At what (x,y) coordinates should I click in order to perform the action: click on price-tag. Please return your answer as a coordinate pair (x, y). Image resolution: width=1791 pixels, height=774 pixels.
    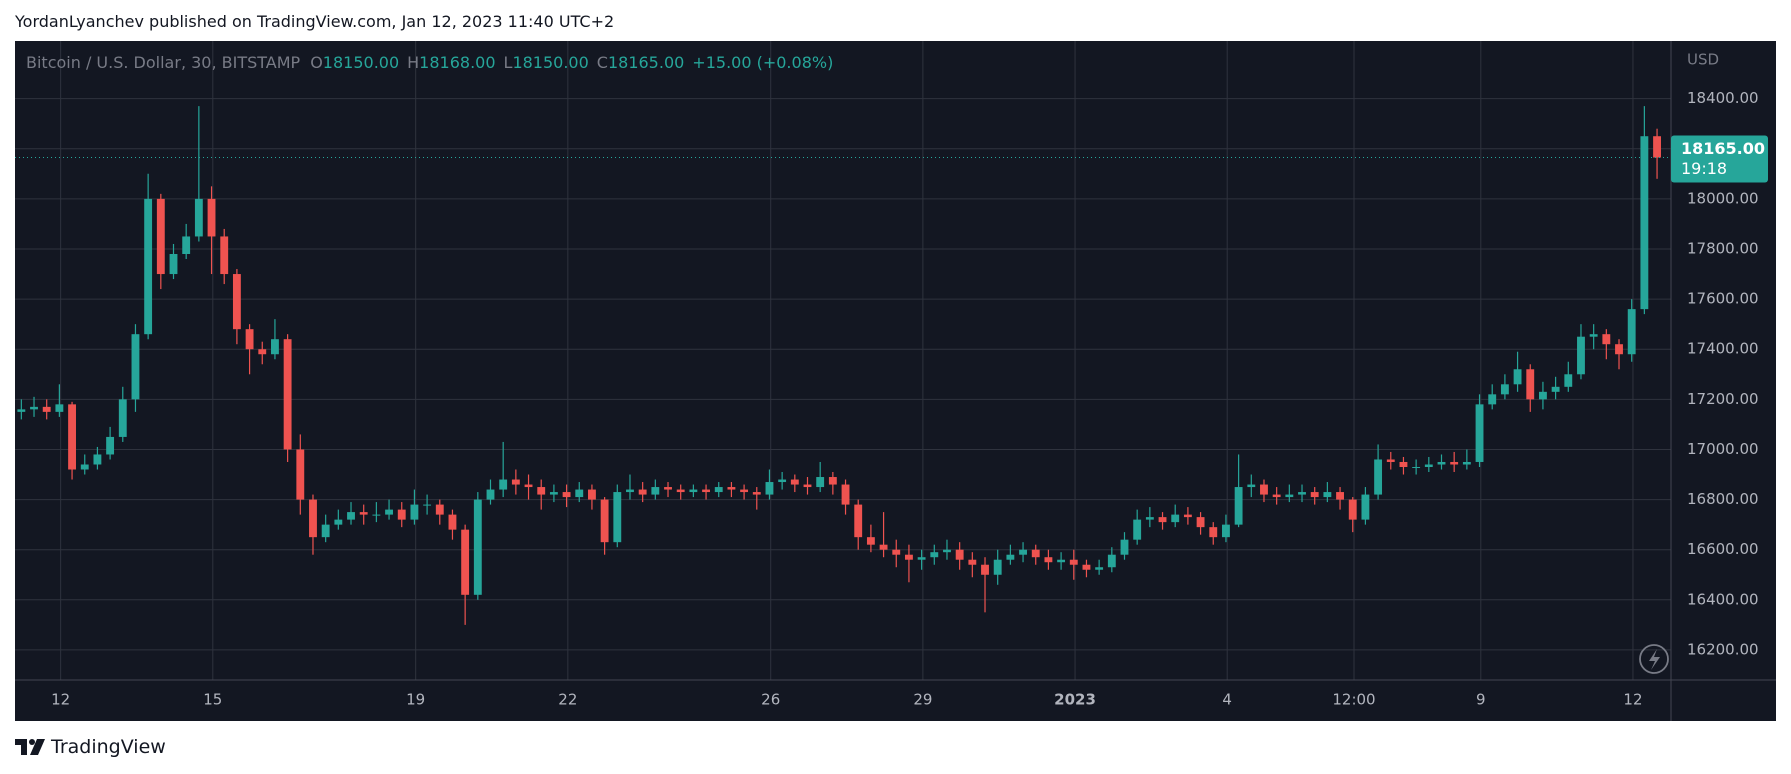
    Looking at the image, I should click on (1719, 159).